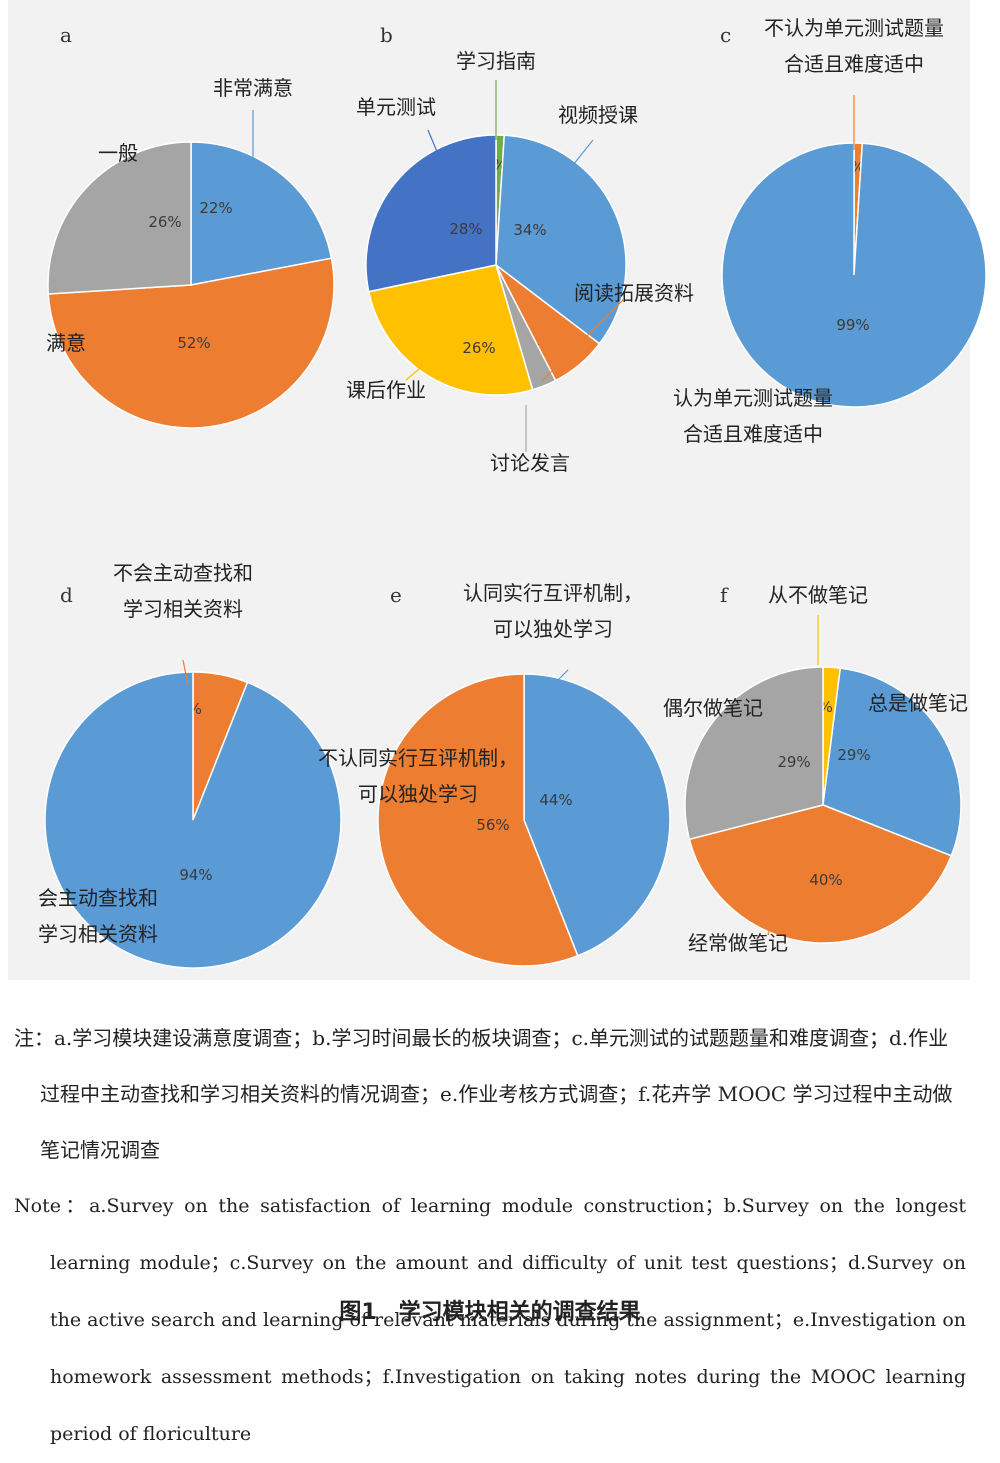  I want to click on category-label: 偶尔做笔记, so click(713, 708).